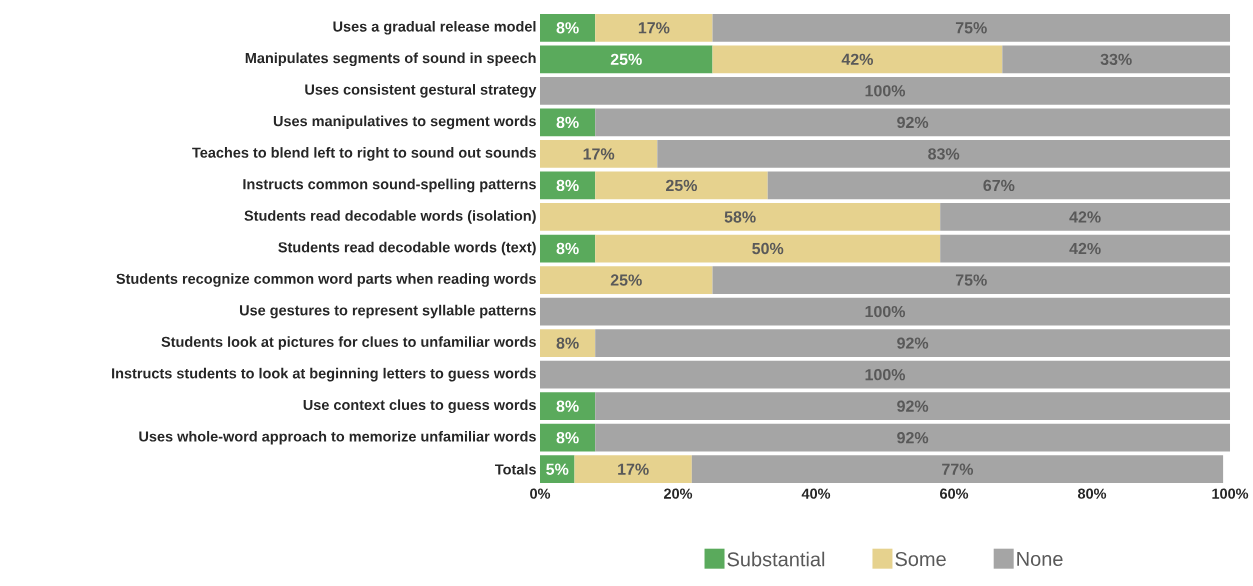 The height and width of the screenshot is (586, 1253). Describe the element at coordinates (678, 493) in the screenshot. I see `x-tick-label: 20%` at that location.